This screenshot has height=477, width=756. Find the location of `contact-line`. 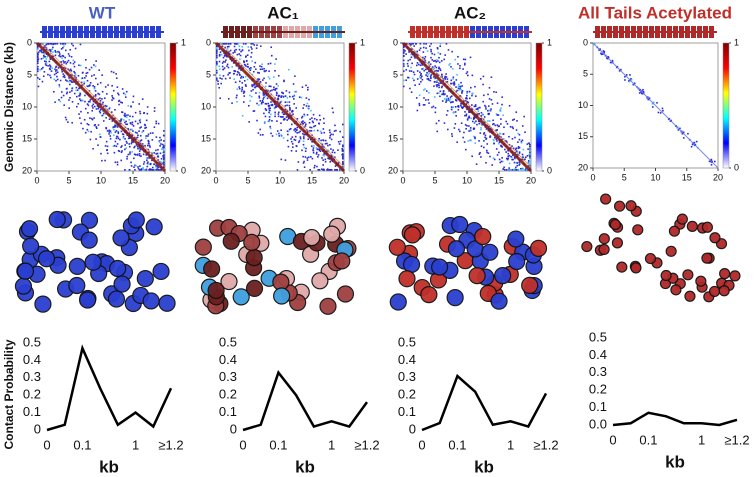

contact-line is located at coordinates (675, 419).